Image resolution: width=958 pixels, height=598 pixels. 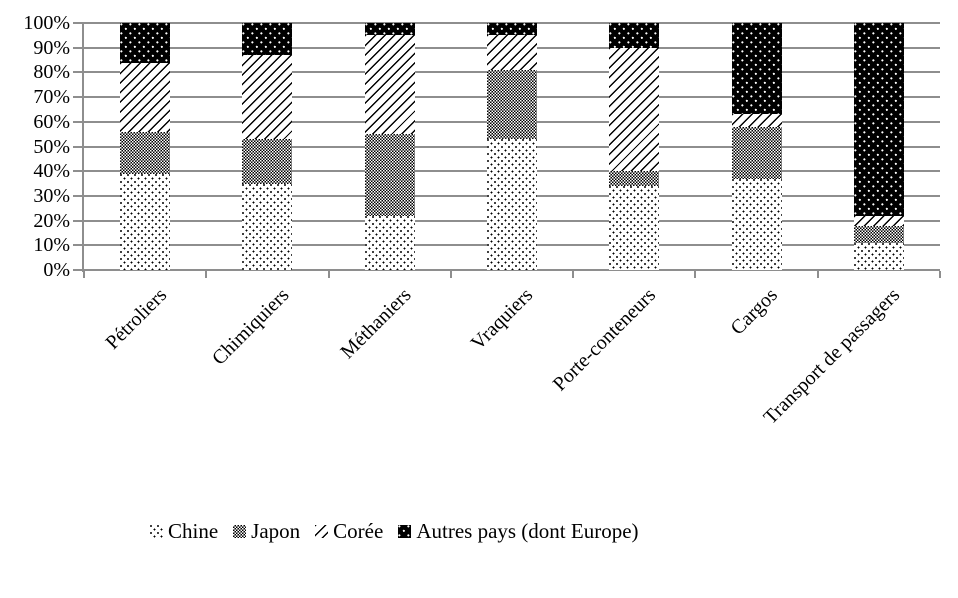 I want to click on legend-item: Autres pays (dont Europe), so click(x=518, y=531).